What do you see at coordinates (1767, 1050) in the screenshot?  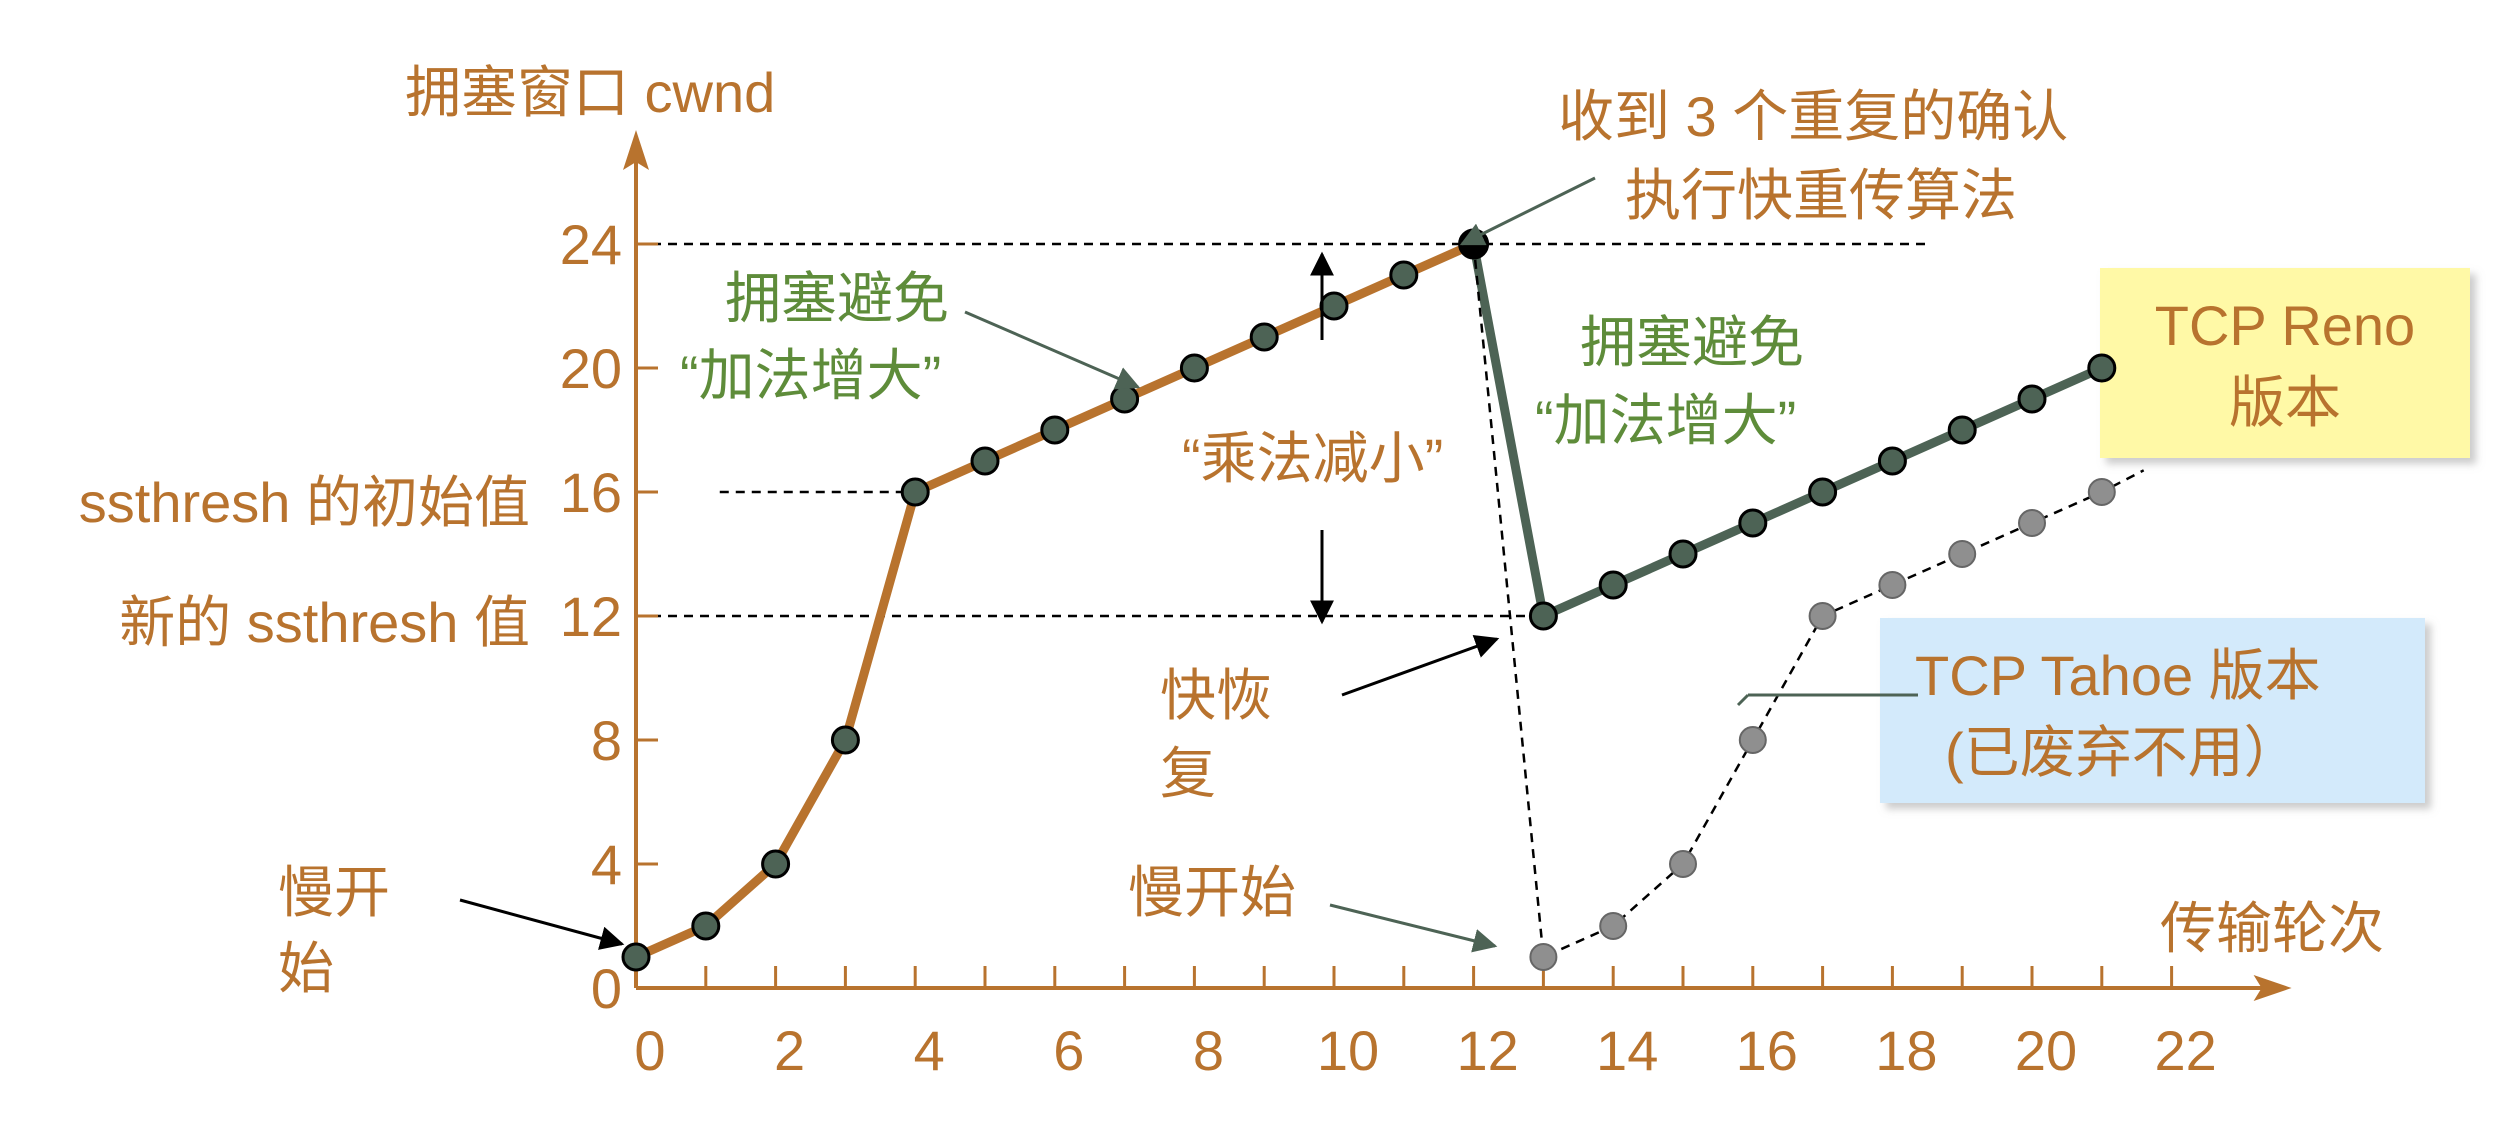 I see `x-tick-label: 16` at bounding box center [1767, 1050].